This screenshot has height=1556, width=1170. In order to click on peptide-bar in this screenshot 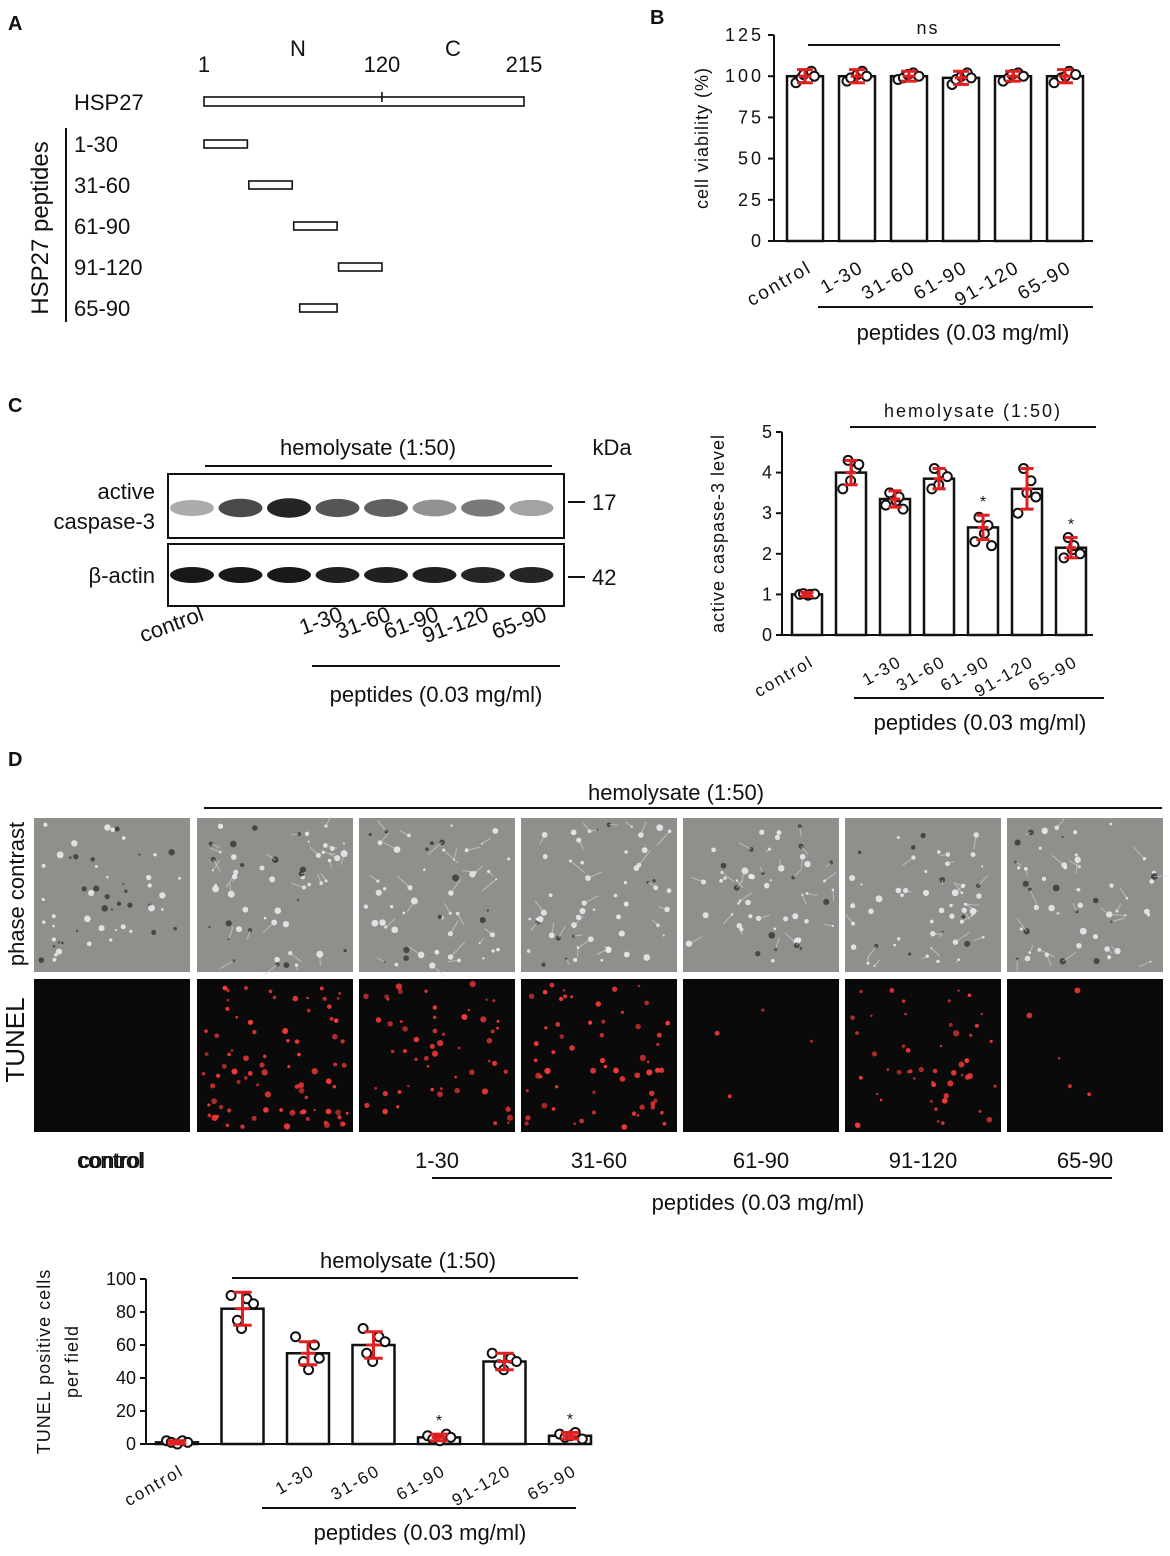, I will do `click(318, 308)`.